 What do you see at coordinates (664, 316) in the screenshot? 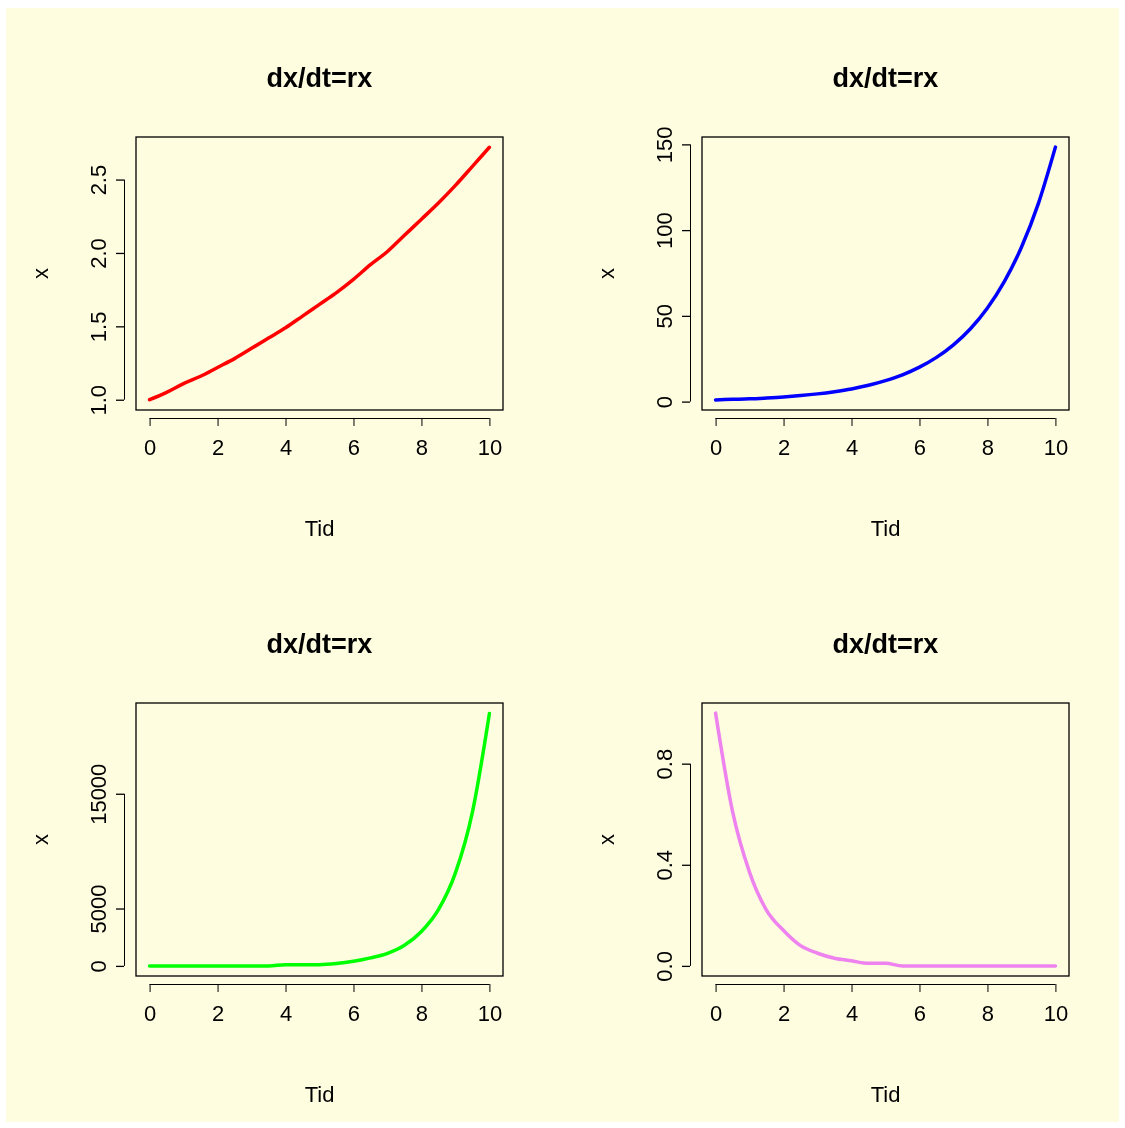
I see `y-tick-label: 50` at bounding box center [664, 316].